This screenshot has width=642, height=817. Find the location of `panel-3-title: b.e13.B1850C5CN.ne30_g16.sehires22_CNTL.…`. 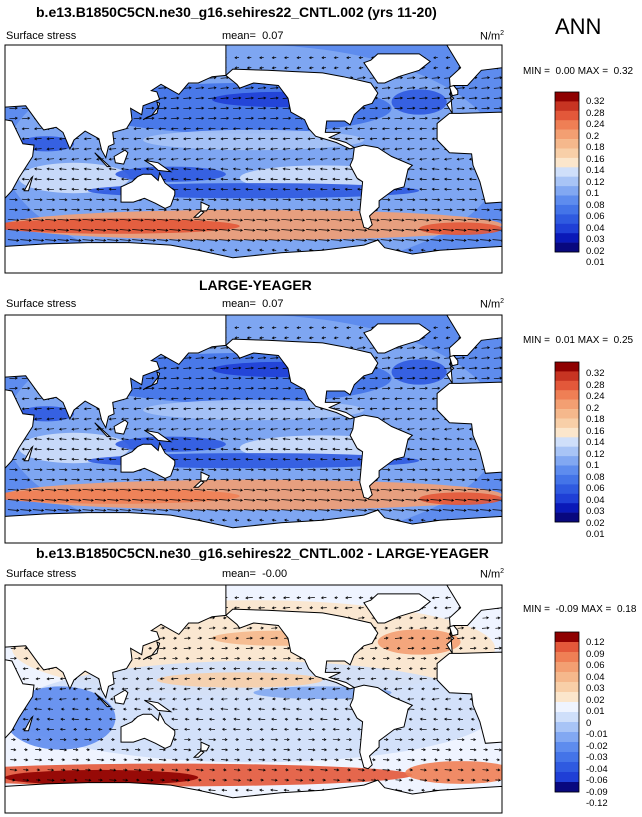

panel-3-title: b.e13.B1850C5CN.ne30_g16.sehires22_CNTL.… is located at coordinates (262, 553).